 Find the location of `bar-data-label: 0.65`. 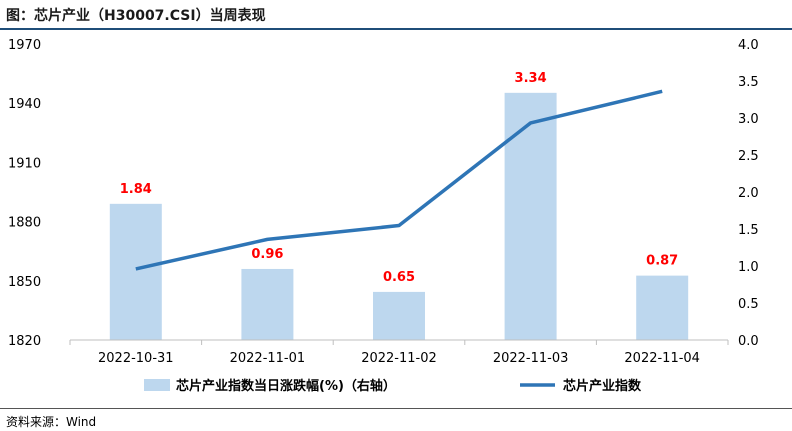

bar-data-label: 0.65 is located at coordinates (399, 277).